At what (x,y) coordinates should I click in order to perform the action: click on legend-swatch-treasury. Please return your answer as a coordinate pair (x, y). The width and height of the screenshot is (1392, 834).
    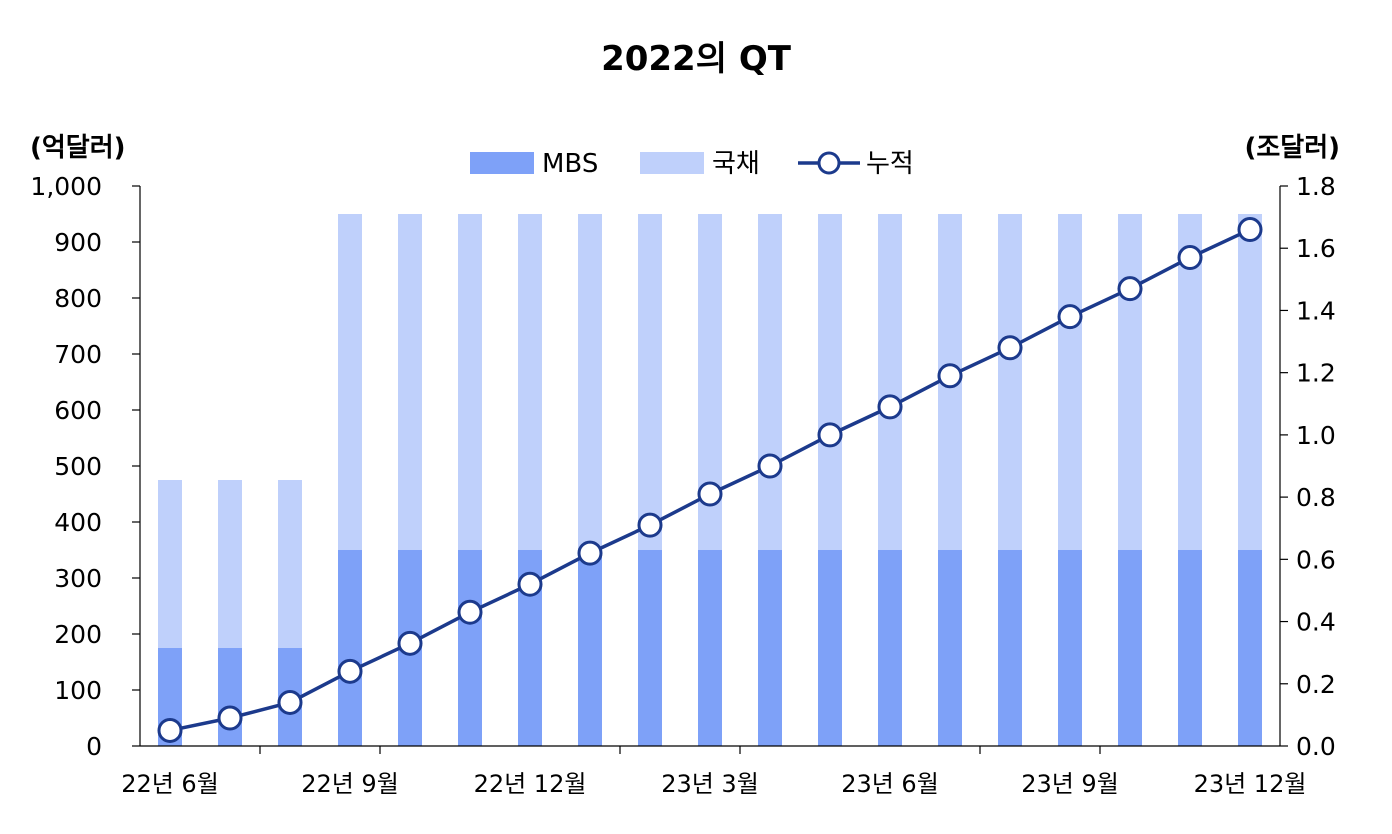
    Looking at the image, I should click on (672, 163).